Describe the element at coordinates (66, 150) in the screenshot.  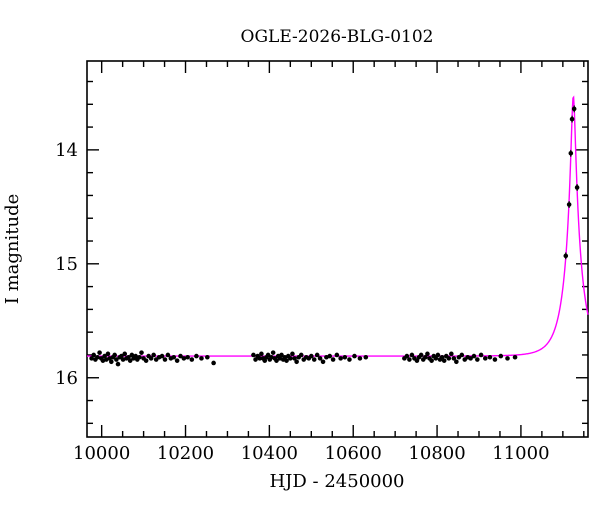
I see `svg-text: 14` at that location.